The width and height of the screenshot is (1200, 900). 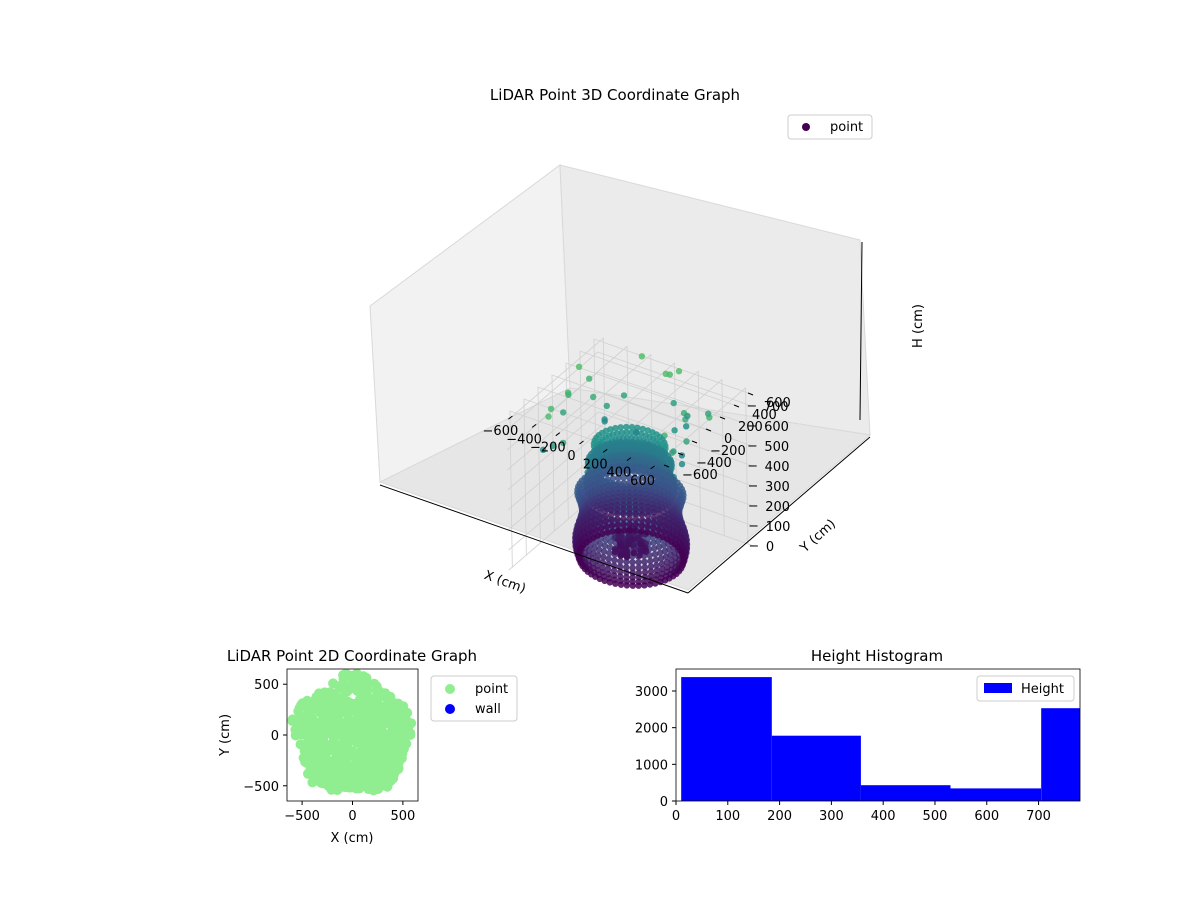 What do you see at coordinates (488, 709) in the screenshot?
I see `legend-2d-wall-label: wall` at bounding box center [488, 709].